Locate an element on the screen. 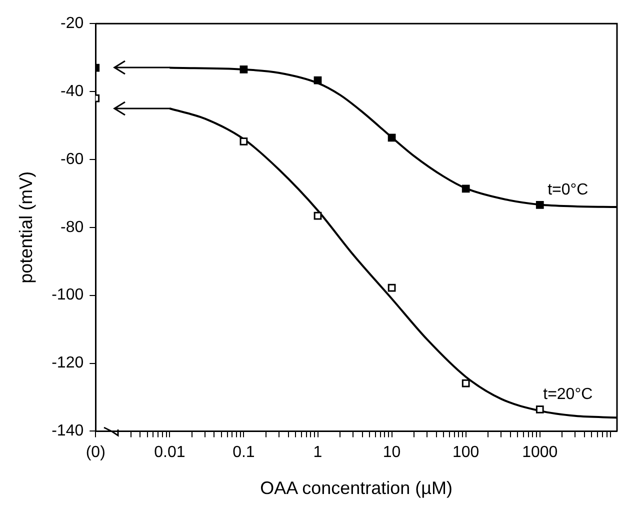 The image size is (631, 518). x-tick-label: 100 is located at coordinates (466, 453).